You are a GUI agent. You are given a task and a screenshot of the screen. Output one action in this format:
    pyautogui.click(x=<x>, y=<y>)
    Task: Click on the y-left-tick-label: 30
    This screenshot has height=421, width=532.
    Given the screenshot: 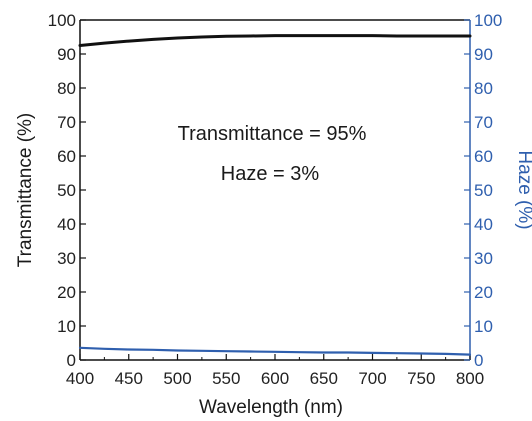 What is the action you would take?
    pyautogui.click(x=66, y=258)
    